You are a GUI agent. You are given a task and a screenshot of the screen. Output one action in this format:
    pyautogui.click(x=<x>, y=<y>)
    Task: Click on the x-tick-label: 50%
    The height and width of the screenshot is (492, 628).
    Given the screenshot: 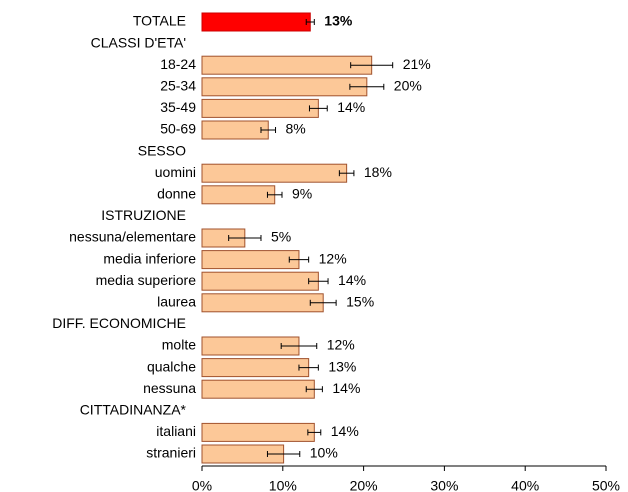 What is the action you would take?
    pyautogui.click(x=606, y=485)
    